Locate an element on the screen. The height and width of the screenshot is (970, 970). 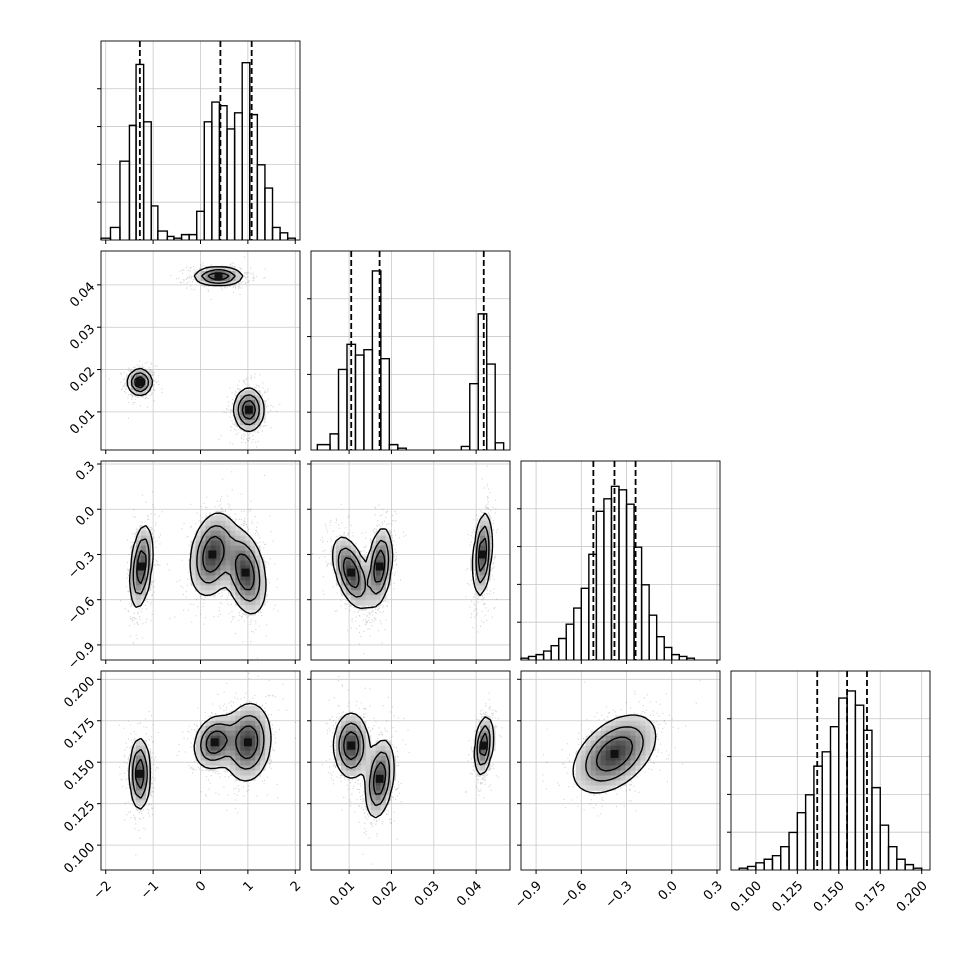
panel-content is located at coordinates (410, 560).